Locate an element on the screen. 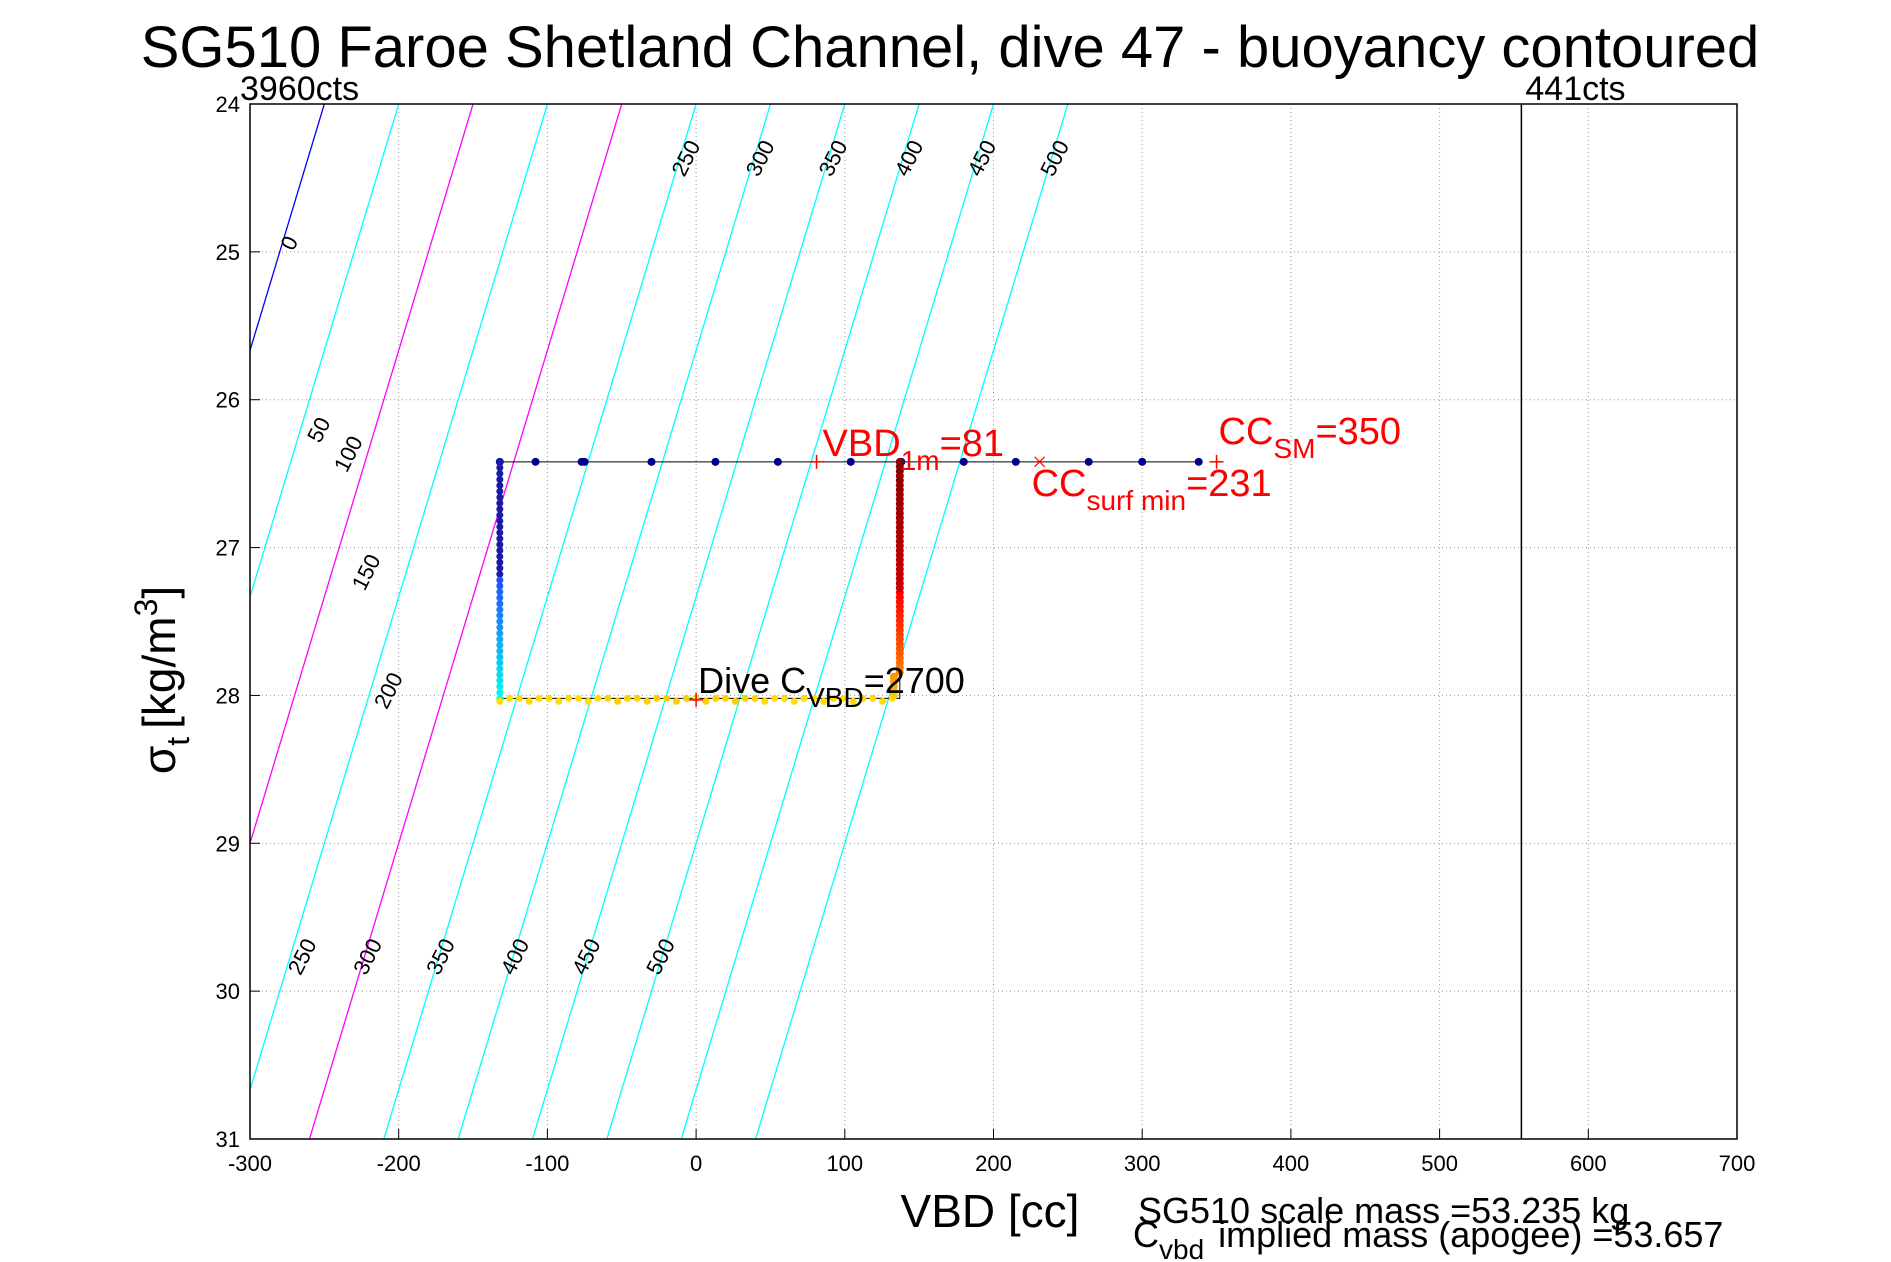 This screenshot has width=1891, height=1262. dive-cvbd-annotation: Dive CVBD=2700 is located at coordinates (831, 686).